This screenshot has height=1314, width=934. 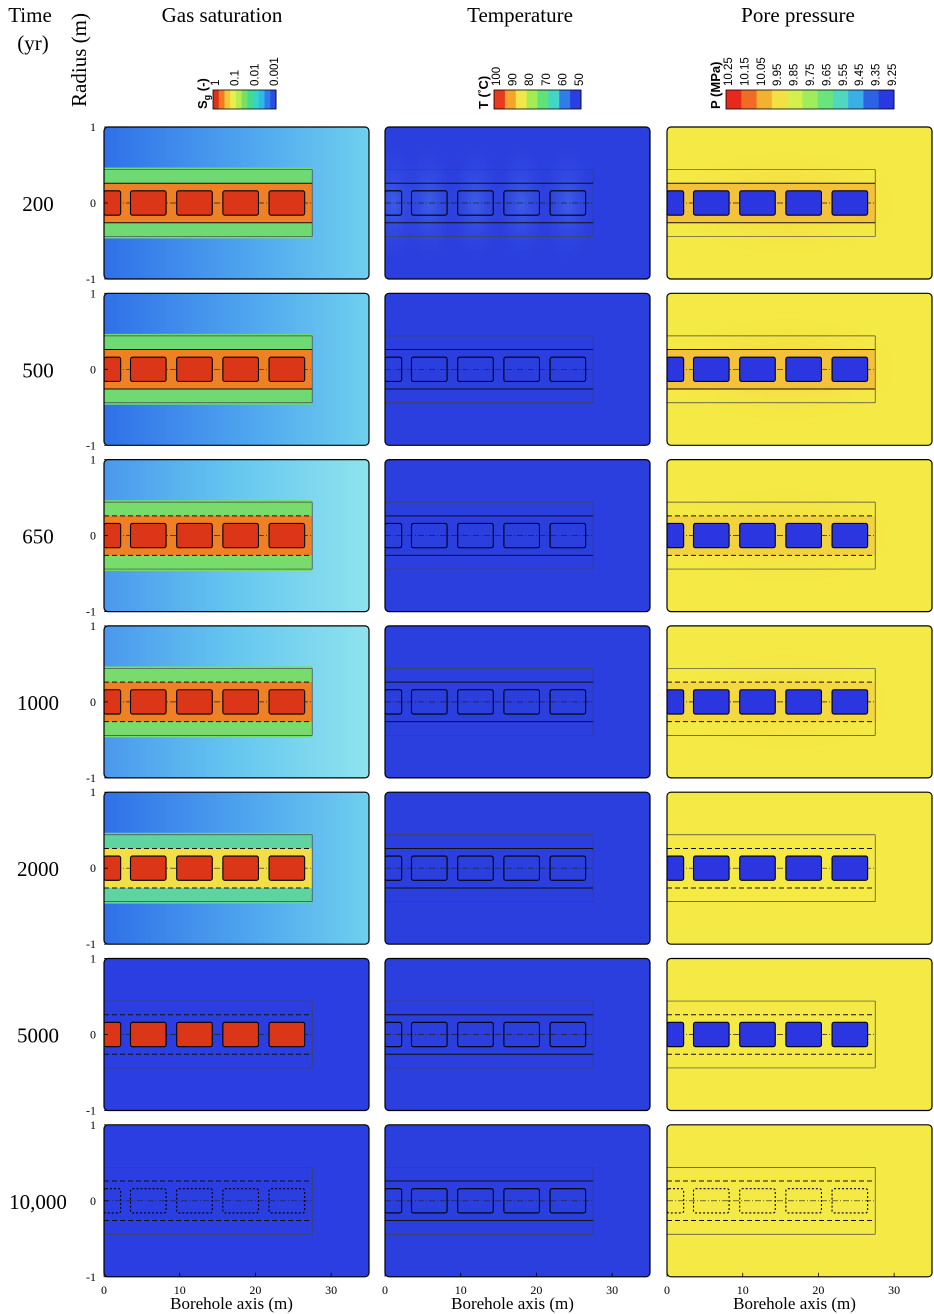 I want to click on time-header-label: Time, so click(x=30, y=15).